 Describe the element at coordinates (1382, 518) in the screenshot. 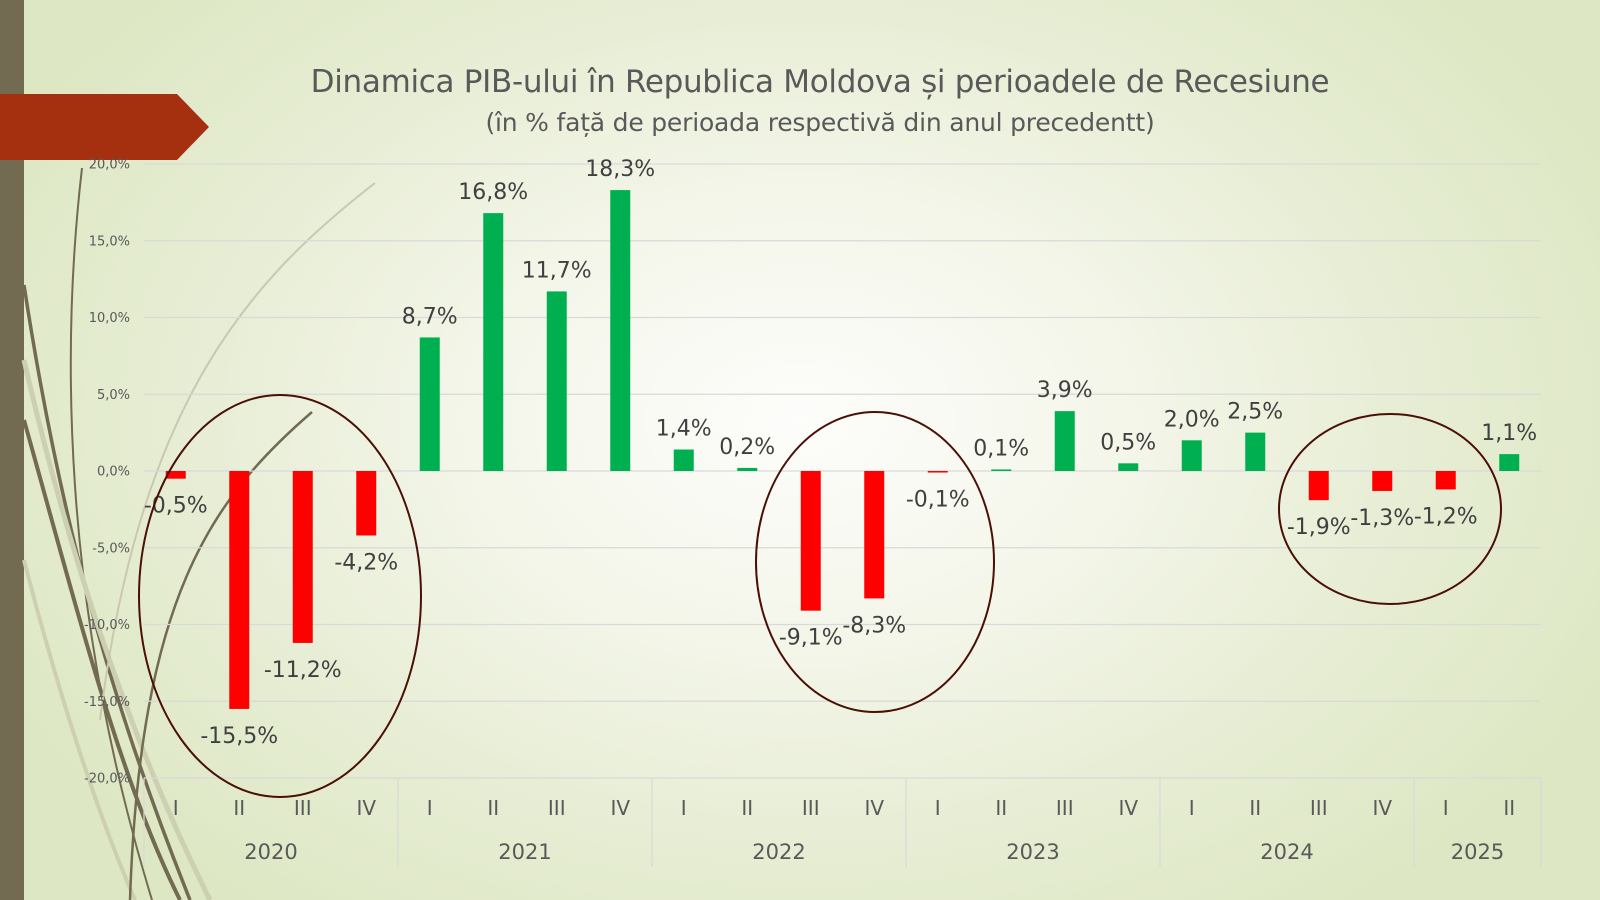

I see `data-label: -1,3%` at that location.